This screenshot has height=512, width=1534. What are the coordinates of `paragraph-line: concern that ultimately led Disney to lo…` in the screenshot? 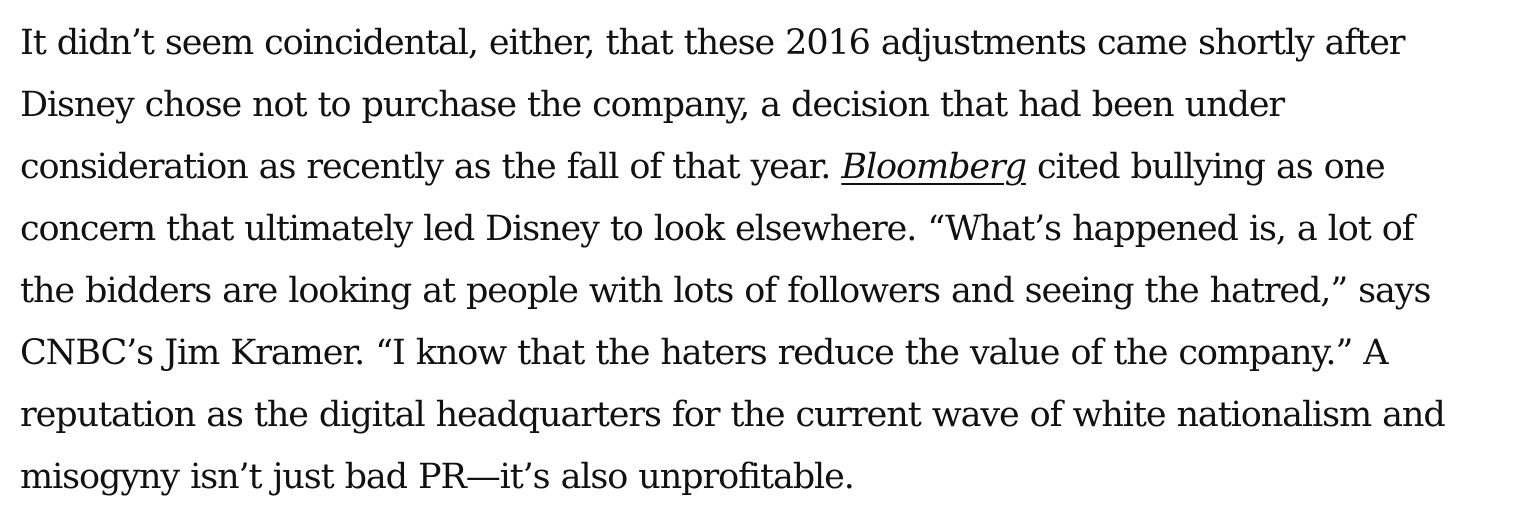 It's located at (717, 229).